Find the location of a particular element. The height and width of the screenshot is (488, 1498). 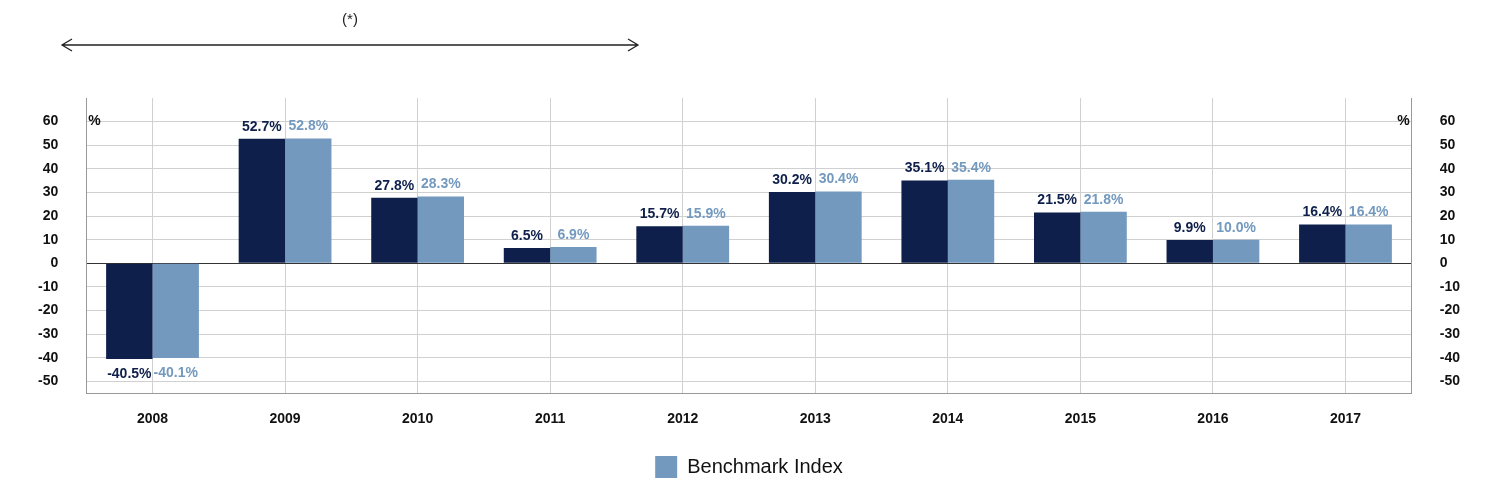

x-tick-label: 2016 is located at coordinates (1213, 418).